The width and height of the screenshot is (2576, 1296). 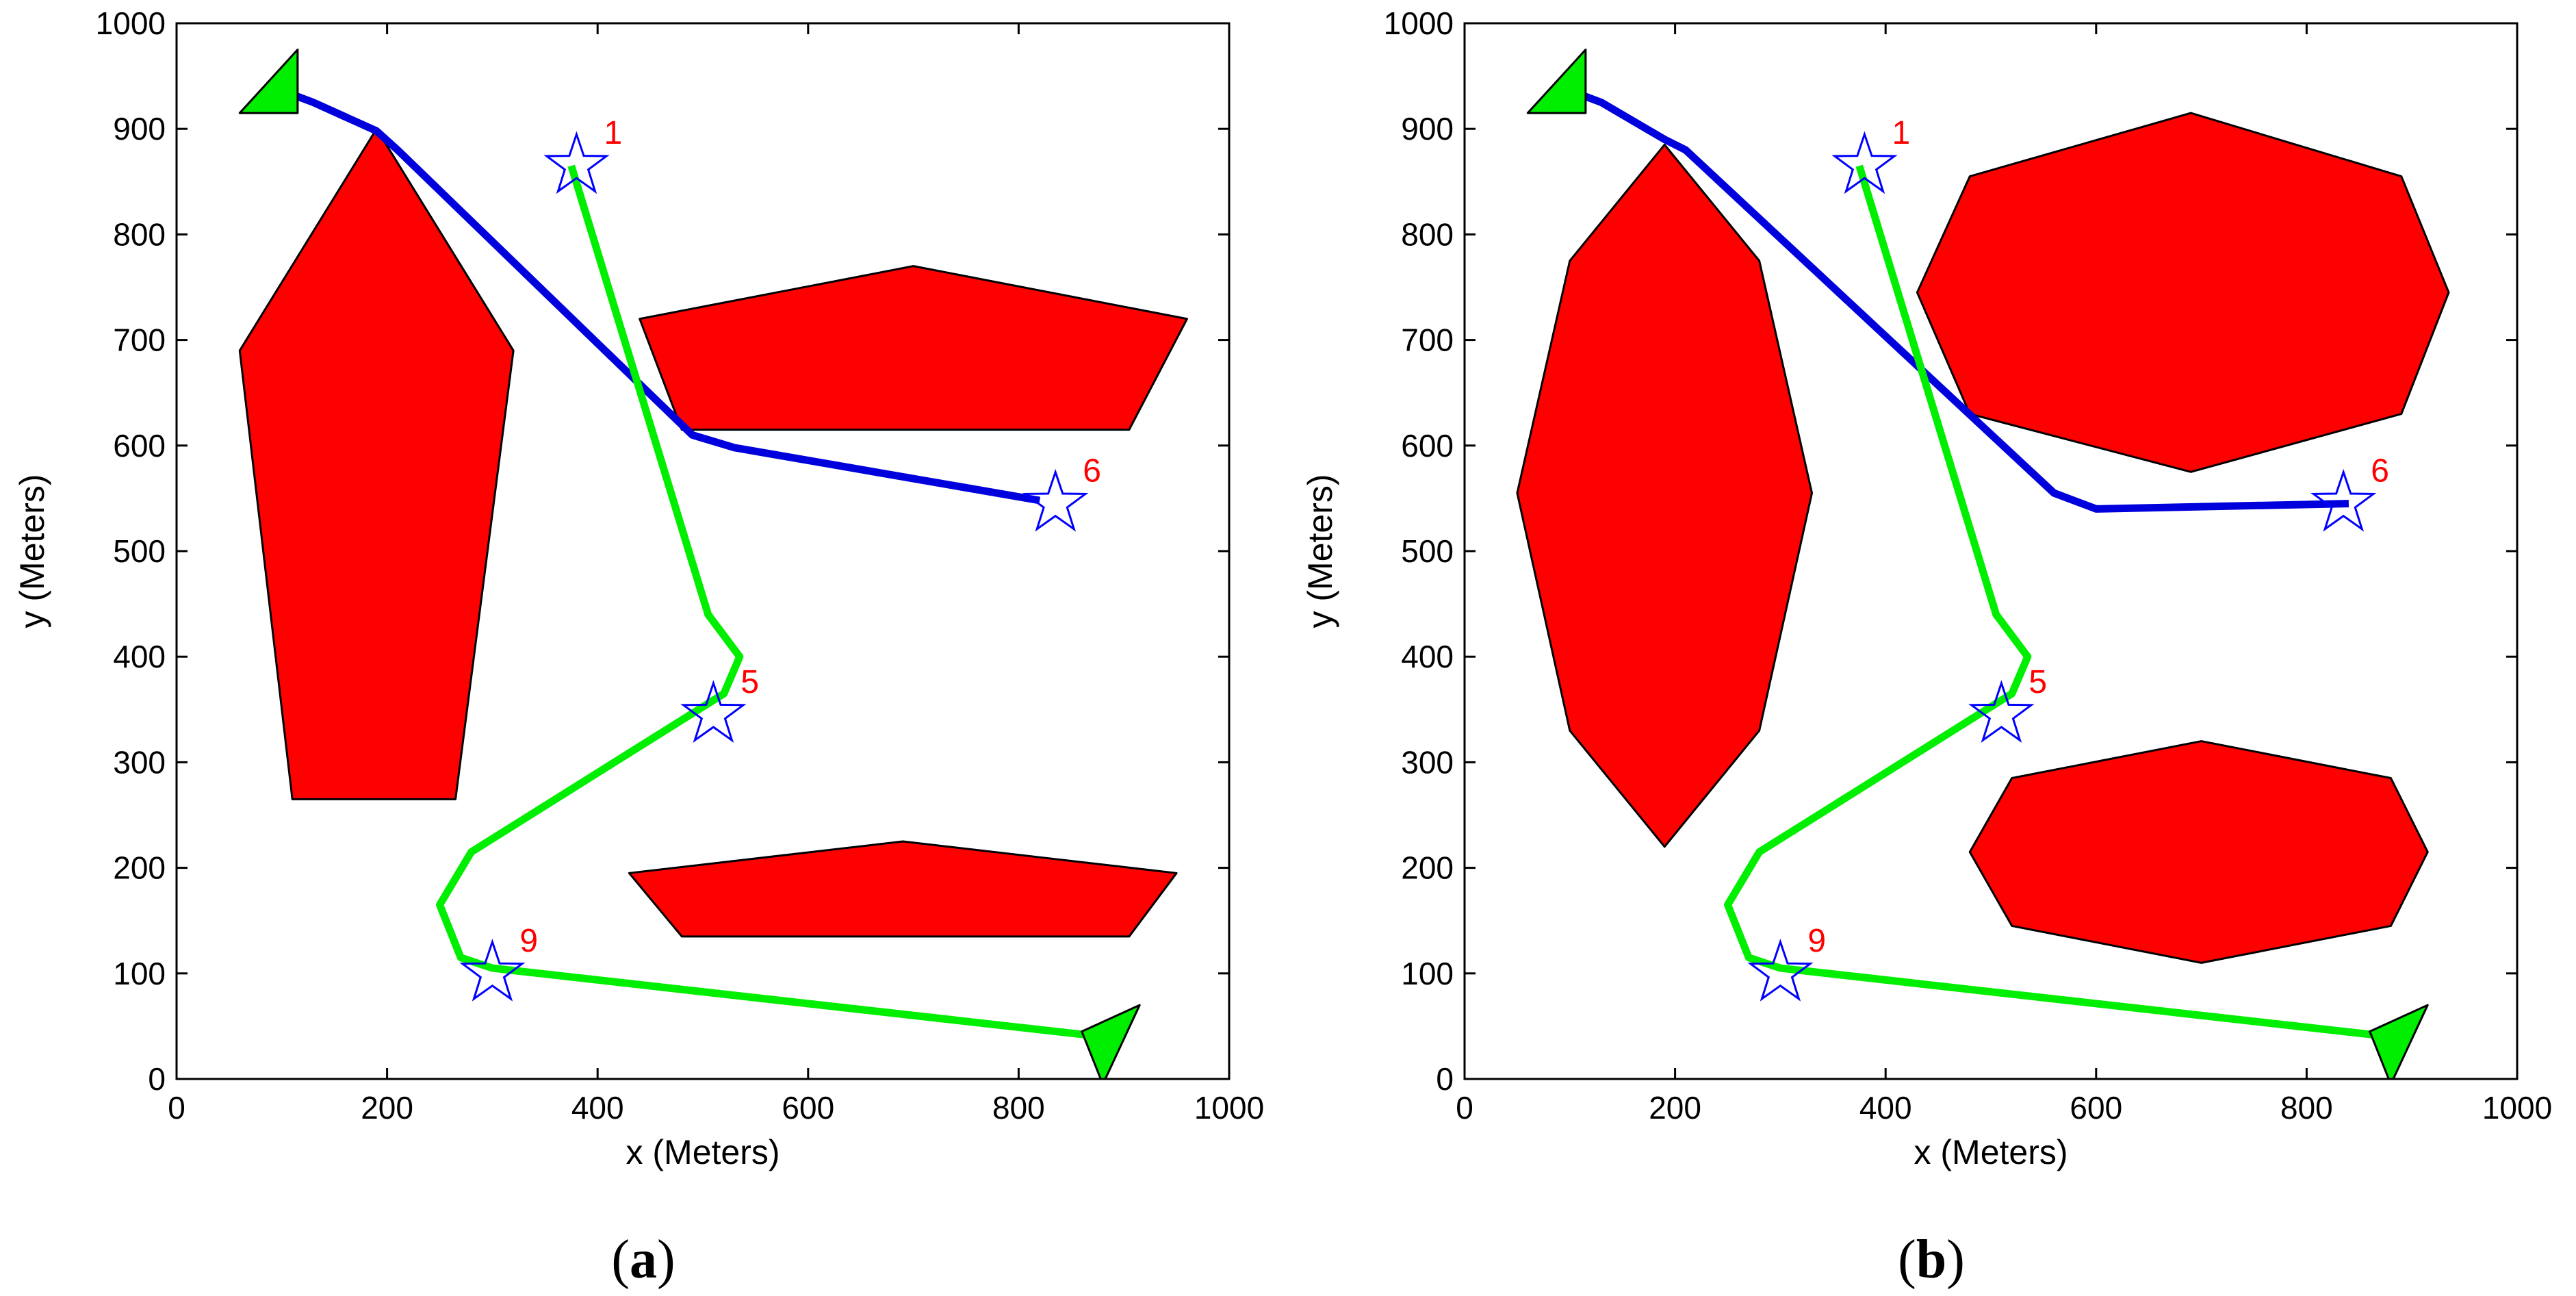 What do you see at coordinates (2198, 852) in the screenshot?
I see `obstacle-octagon-bottom-right` at bounding box center [2198, 852].